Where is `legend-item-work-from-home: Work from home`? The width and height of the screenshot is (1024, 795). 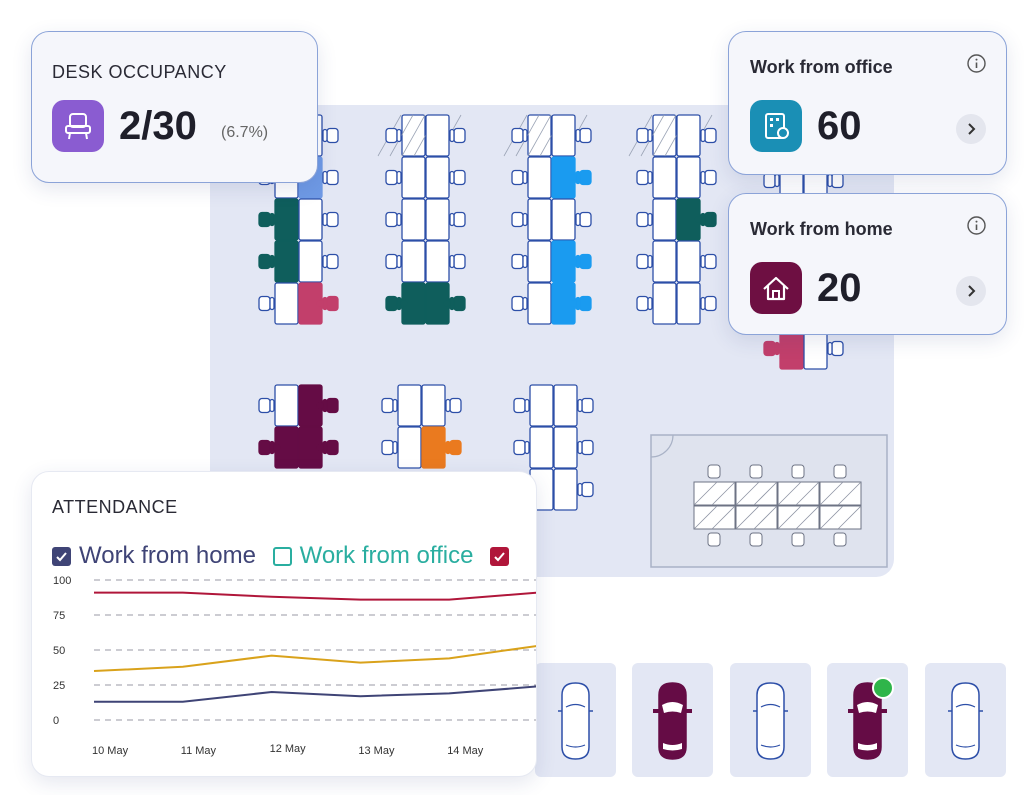
legend-item-work-from-home: Work from home is located at coordinates (154, 556).